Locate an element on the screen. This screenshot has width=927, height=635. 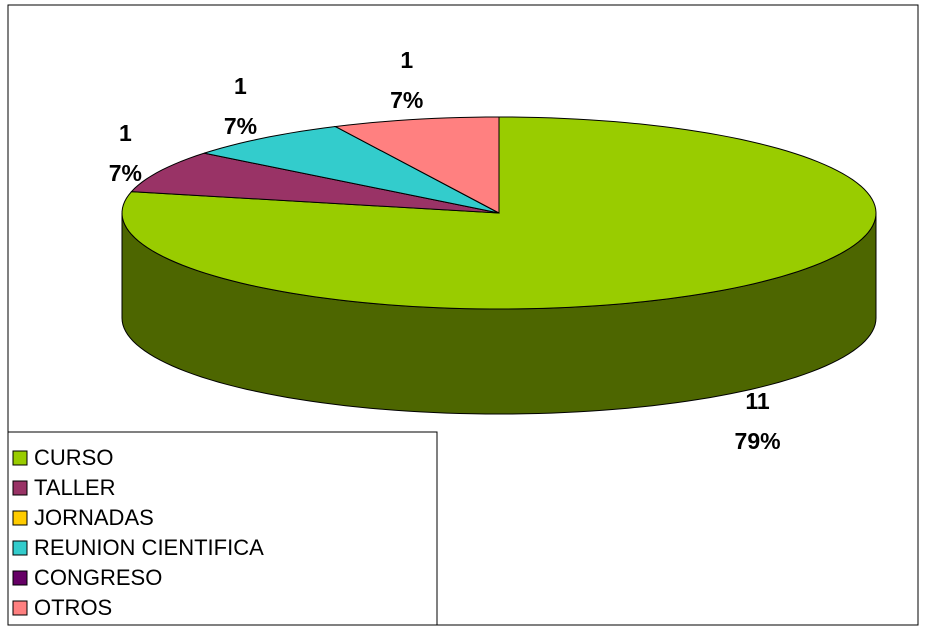
data-label: 11 is located at coordinates (757, 401).